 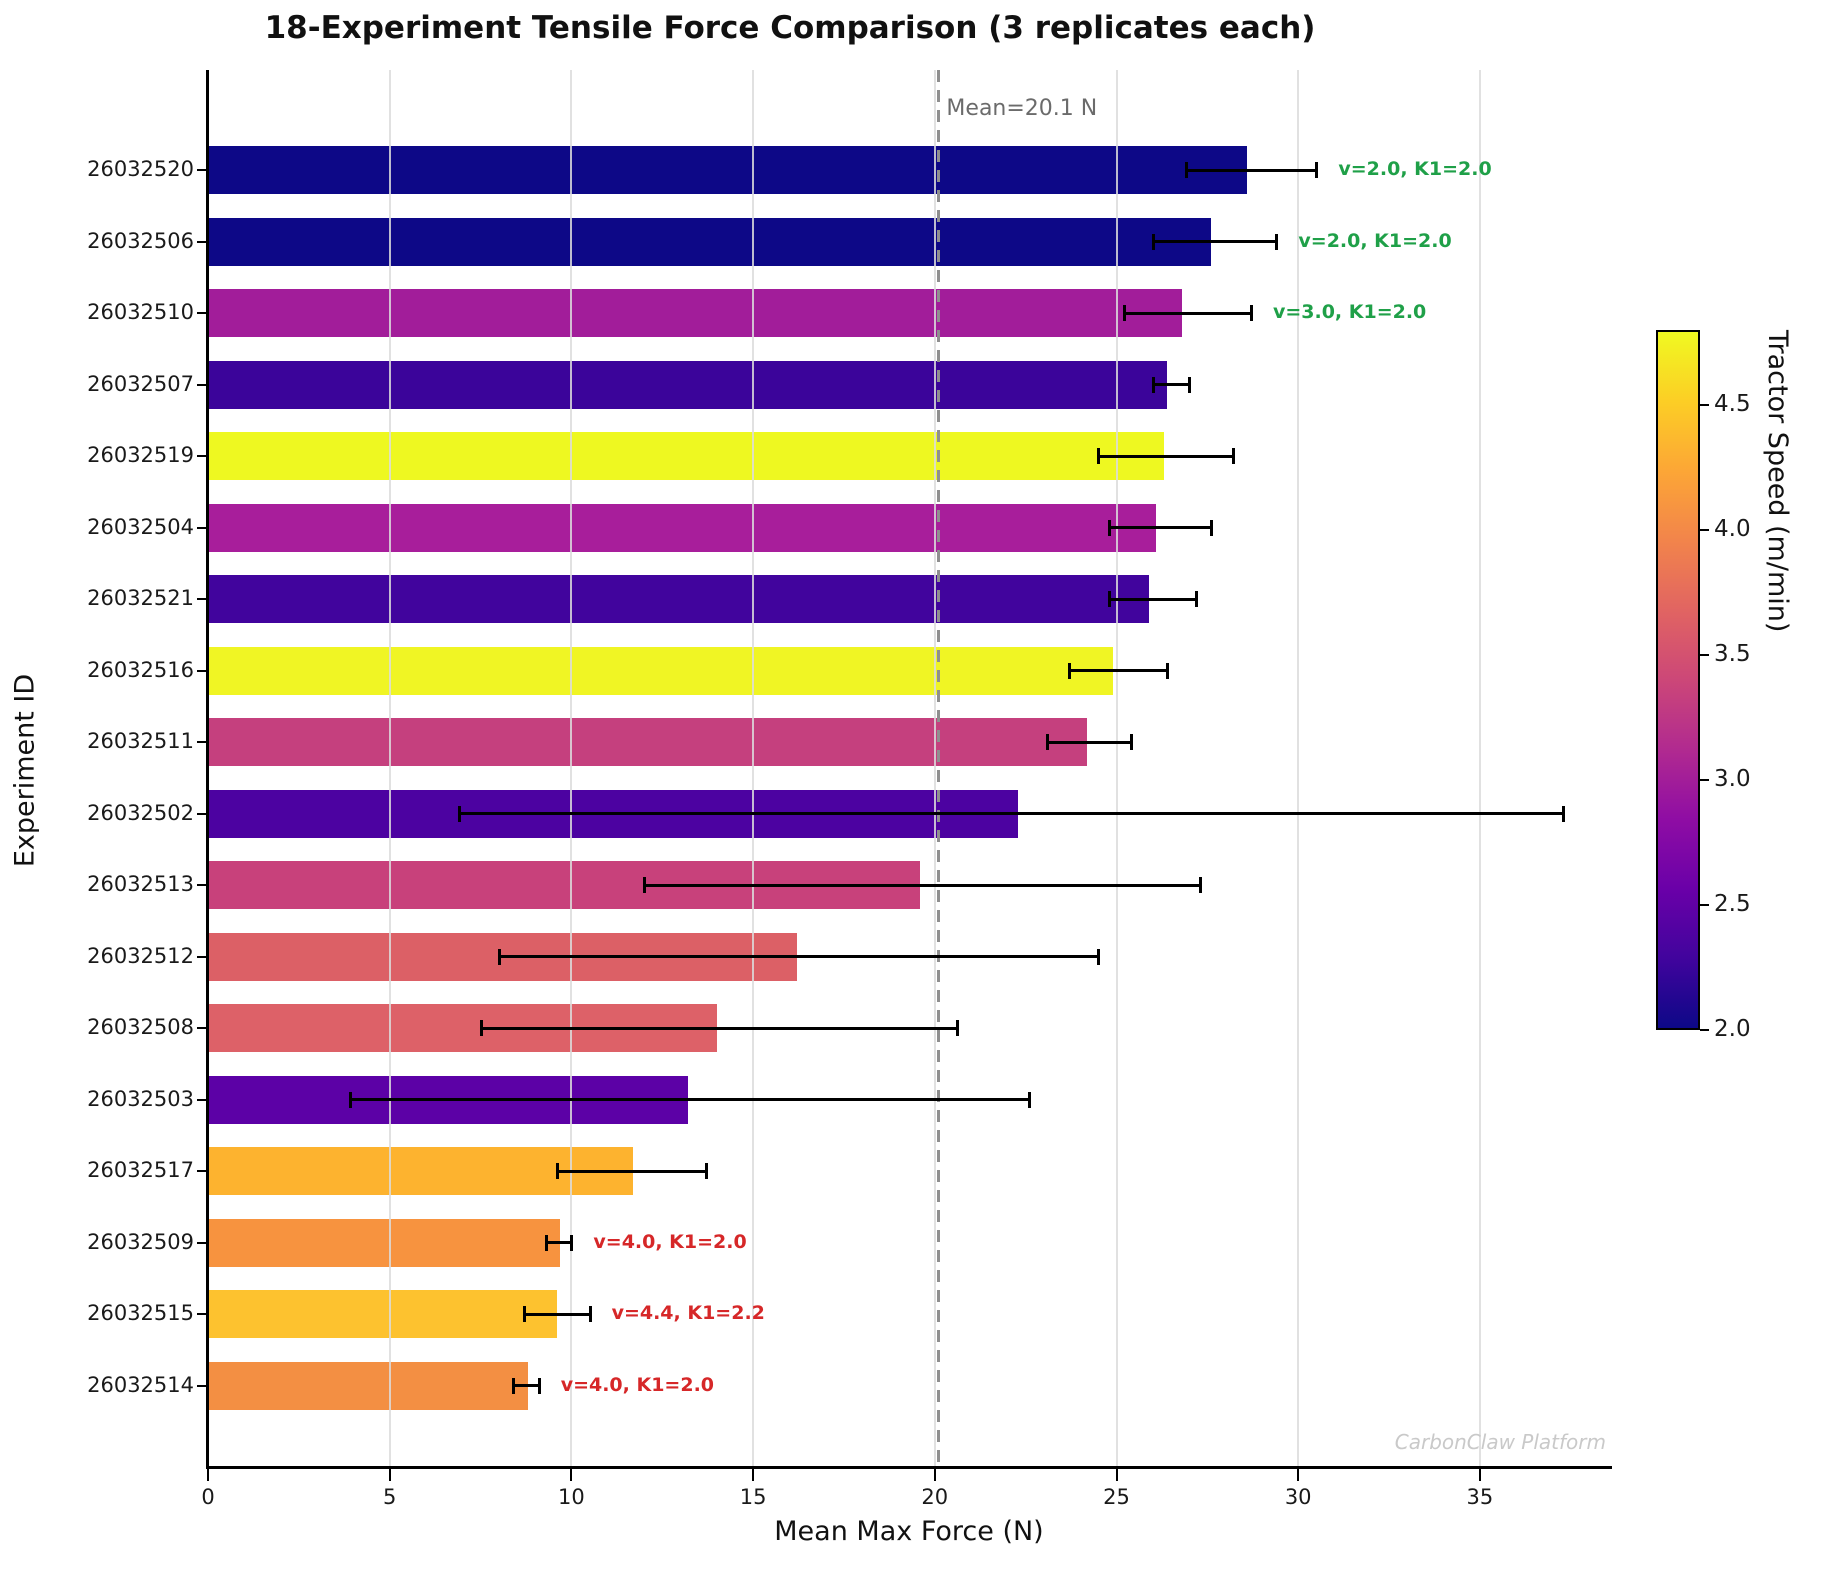 What do you see at coordinates (208, 1497) in the screenshot?
I see `xtick-label-0: 0` at bounding box center [208, 1497].